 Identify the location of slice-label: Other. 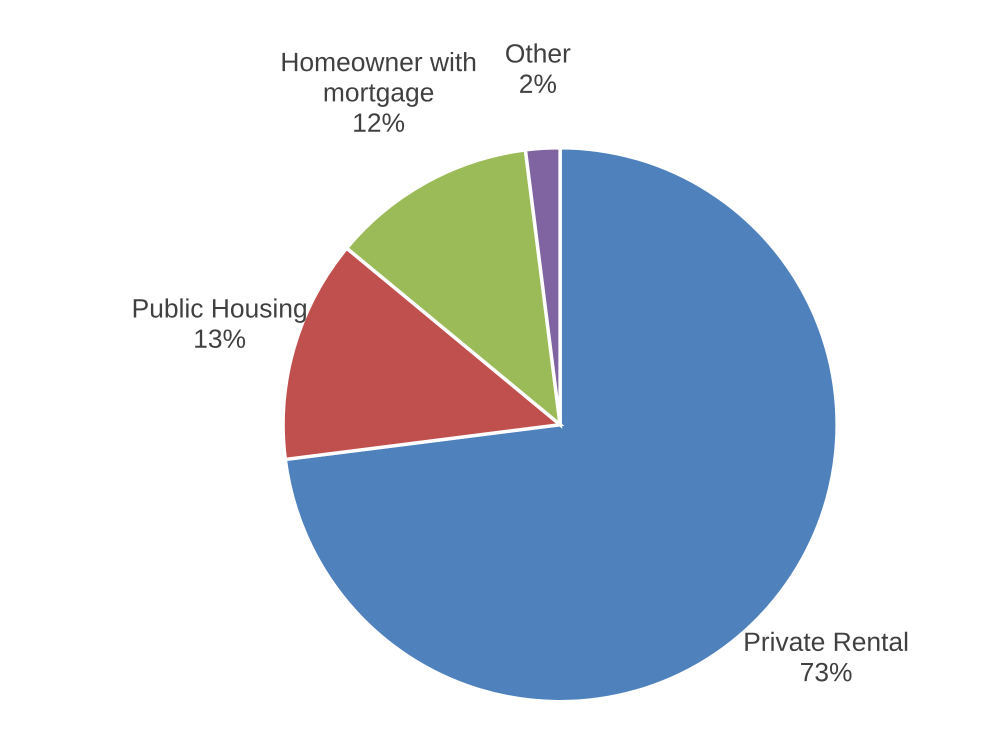
(538, 53).